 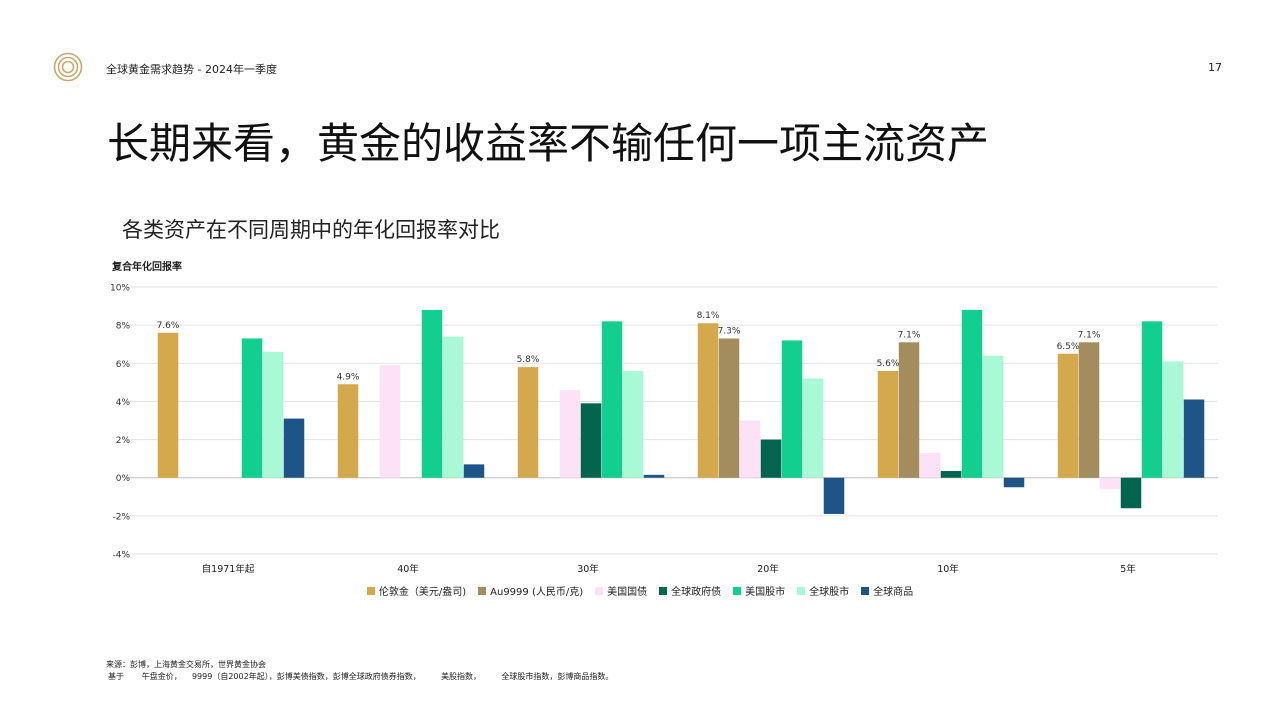 What do you see at coordinates (348, 377) in the screenshot?
I see `data-label: 4.9%` at bounding box center [348, 377].